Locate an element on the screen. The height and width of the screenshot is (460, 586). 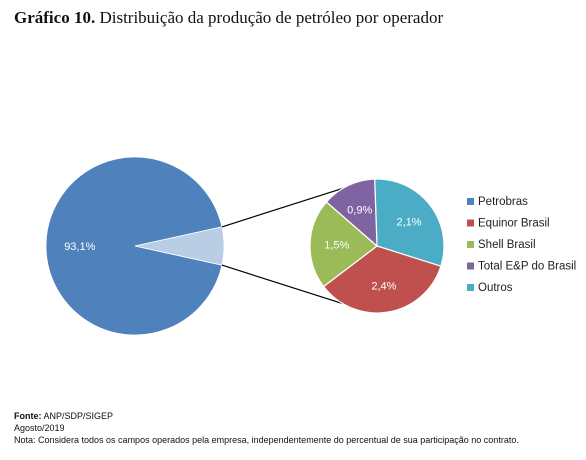
secondary-pie-slice-total-e-p-do-brasil is located at coordinates (351, 213).